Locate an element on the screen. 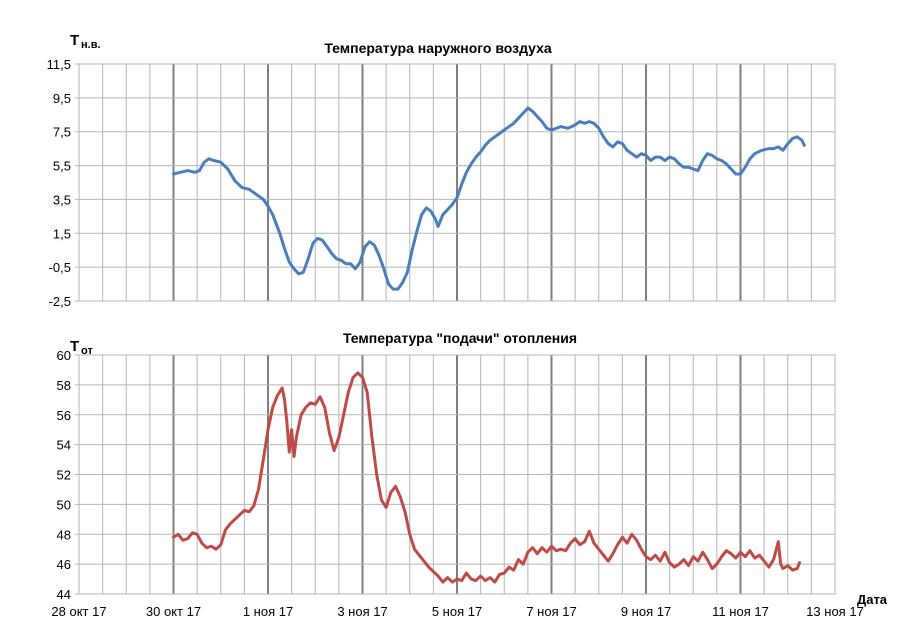 The height and width of the screenshot is (644, 900). x-tick-label: 3 ноя 17 is located at coordinates (362, 611).